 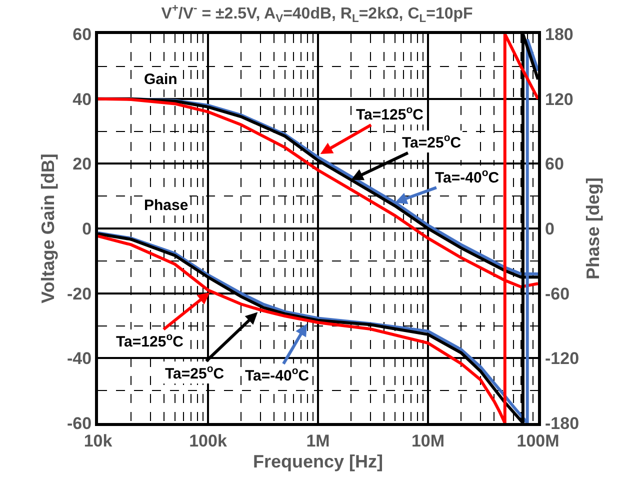 What do you see at coordinates (557, 294) in the screenshot?
I see `y2-tick-label: -60` at bounding box center [557, 294].